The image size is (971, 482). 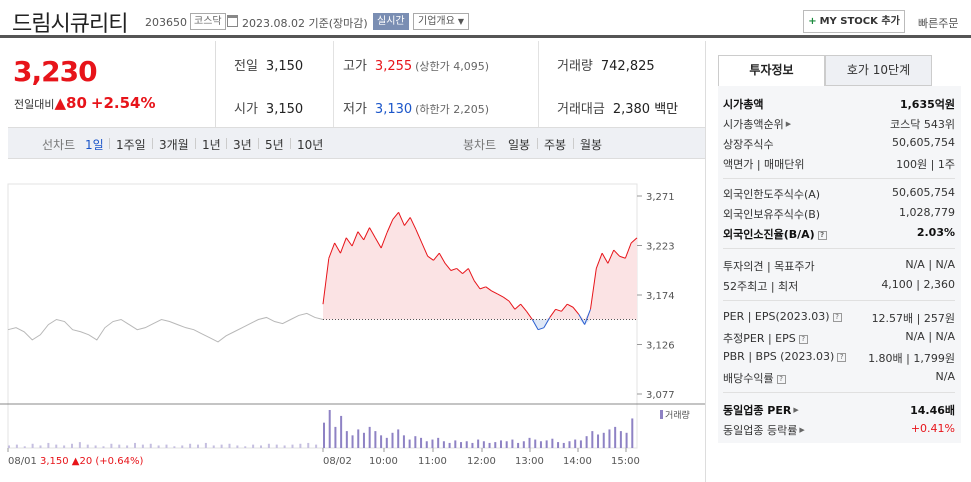 What do you see at coordinates (772, 214) in the screenshot?
I see `foreign-hold-label: 외국인보유주식수(B)` at bounding box center [772, 214].